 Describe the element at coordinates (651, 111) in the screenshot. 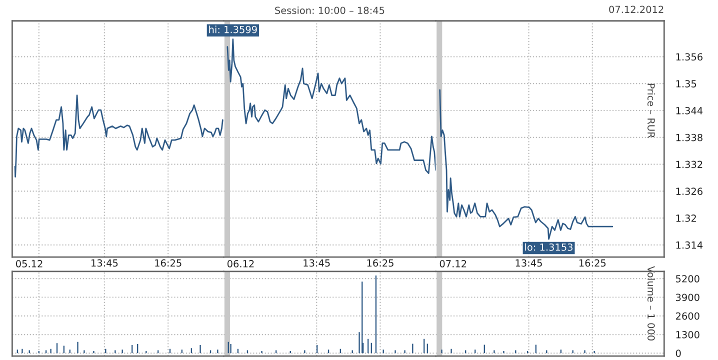

I see `y-axis-title: Price – RUR` at that location.